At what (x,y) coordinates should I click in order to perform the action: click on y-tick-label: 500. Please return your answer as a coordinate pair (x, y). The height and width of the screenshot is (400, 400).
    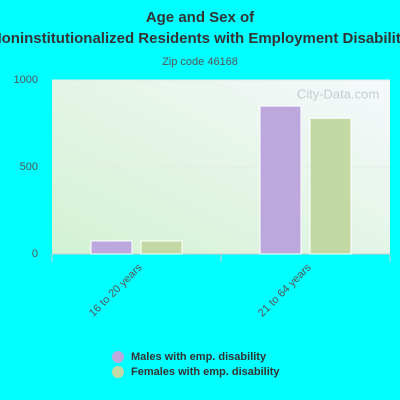
    Looking at the image, I should click on (29, 167).